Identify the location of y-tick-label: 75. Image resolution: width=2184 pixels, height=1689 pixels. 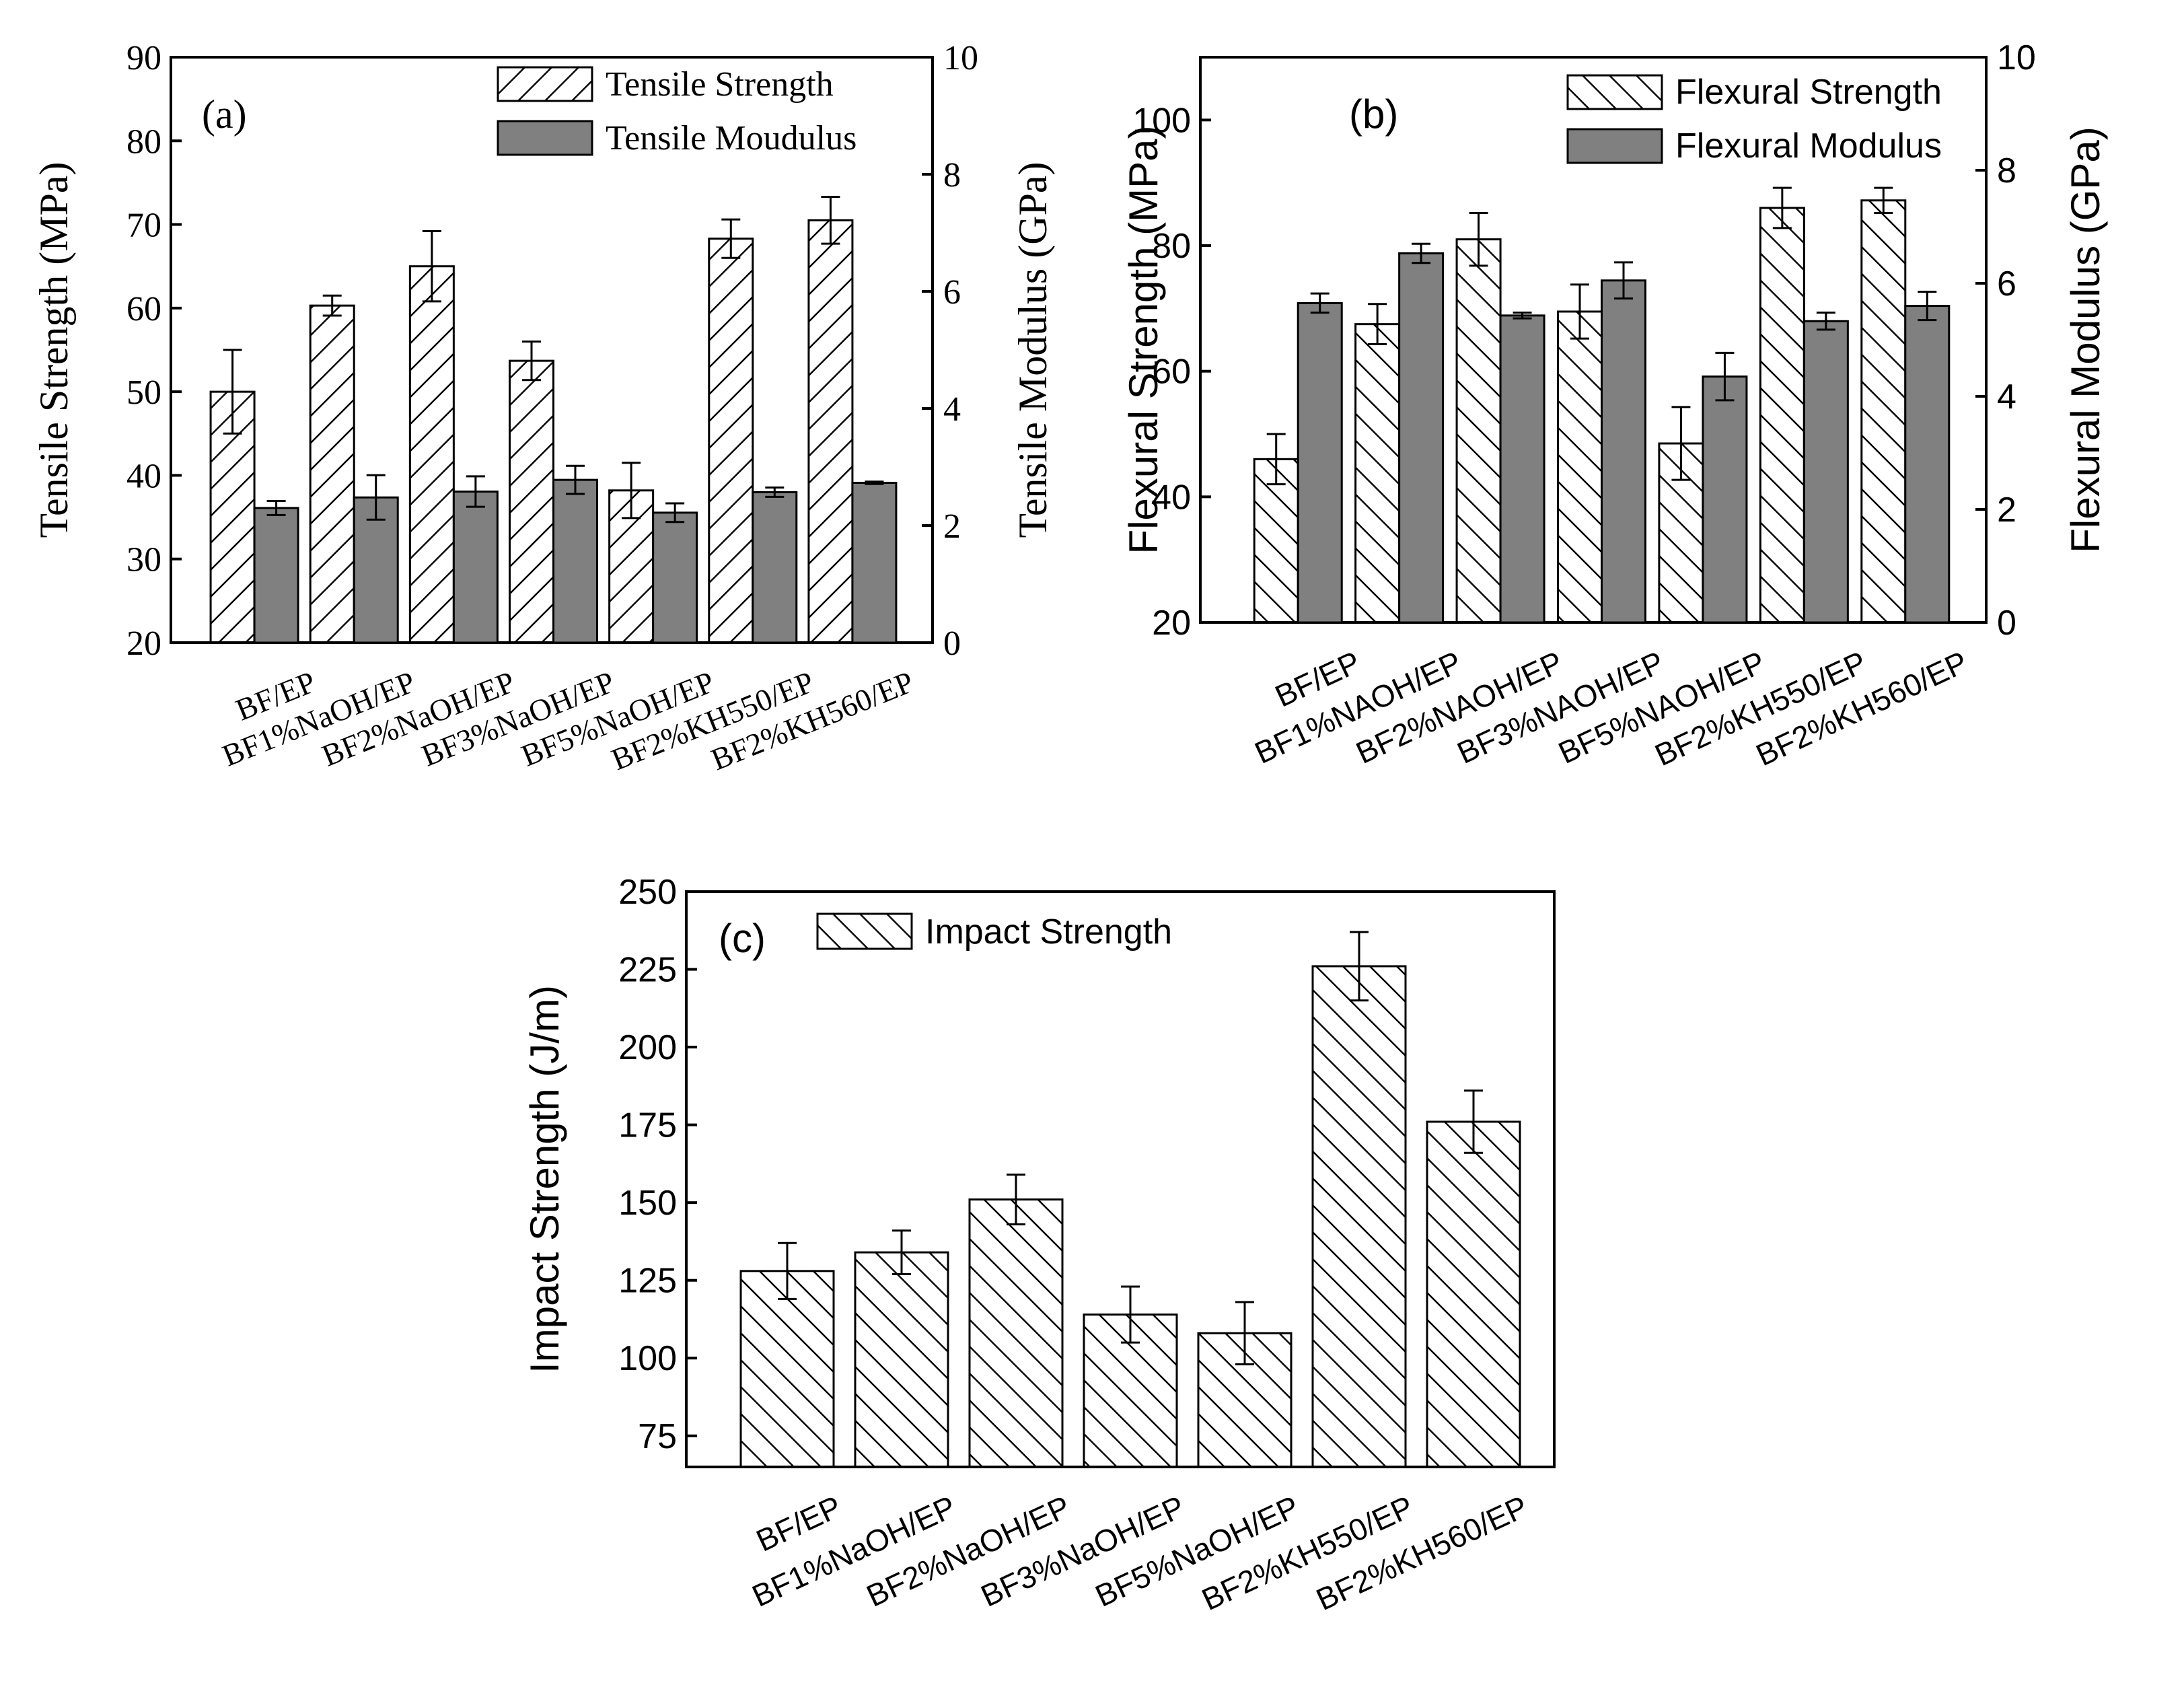
(657, 1436).